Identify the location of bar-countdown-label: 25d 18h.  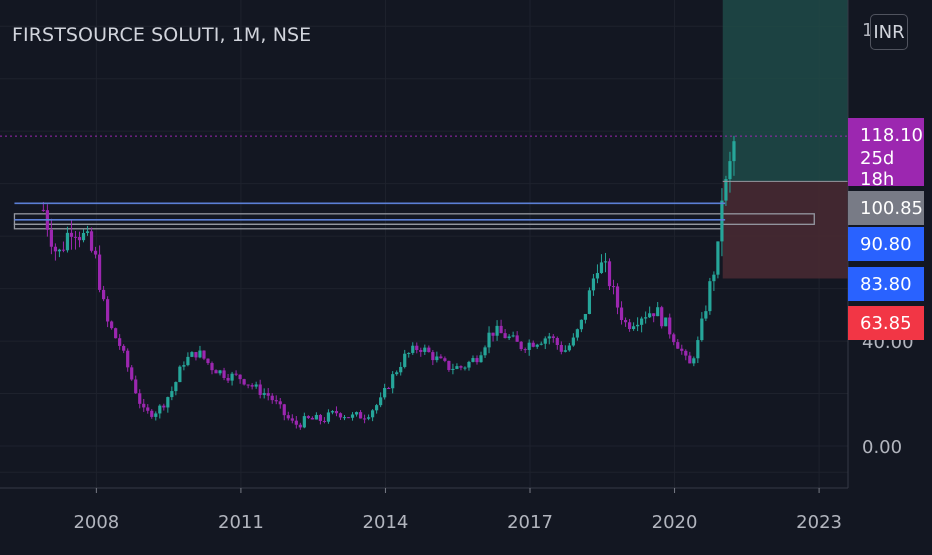
(886, 169).